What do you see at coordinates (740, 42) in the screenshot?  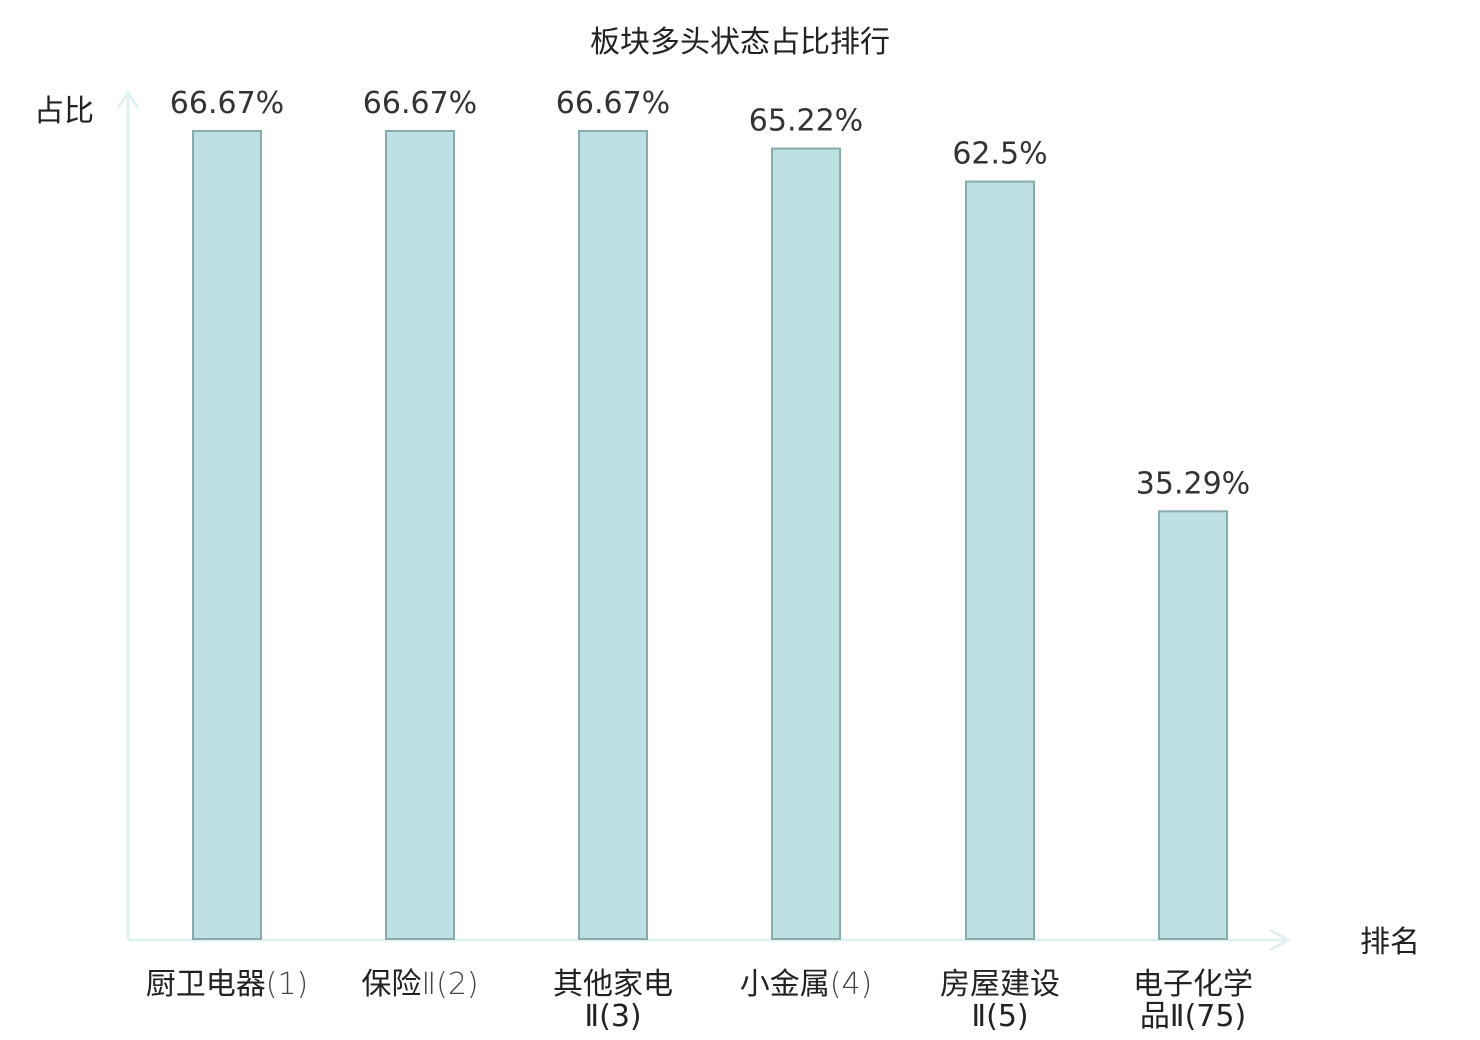 I see `chart-title: 板块多头状态占比排行` at bounding box center [740, 42].